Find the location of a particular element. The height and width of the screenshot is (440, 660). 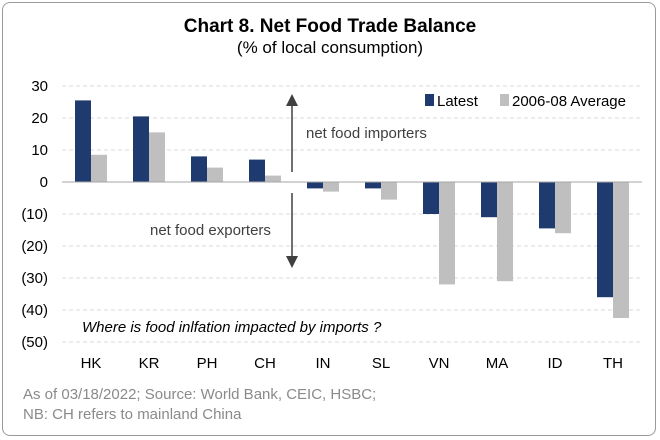

x-tick-label: HK is located at coordinates (91, 363).